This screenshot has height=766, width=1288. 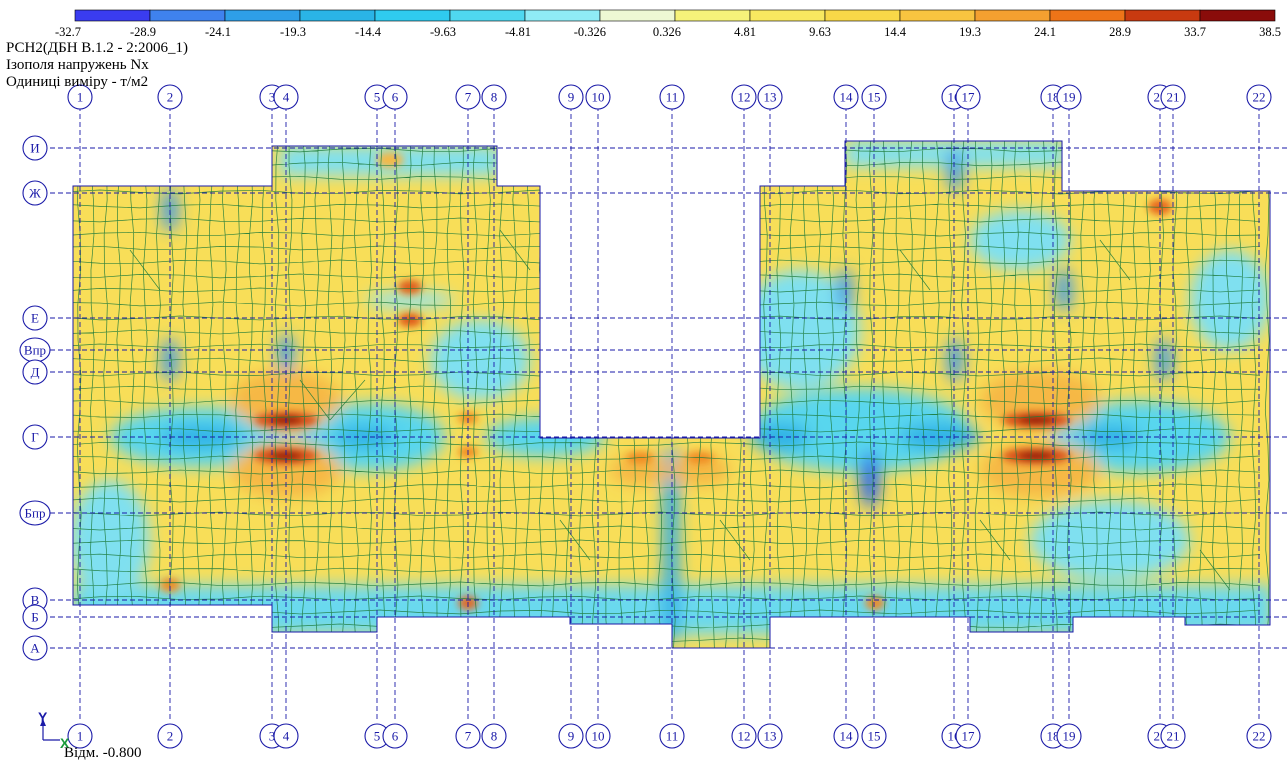 I want to click on legend-value: -9.63, so click(x=443, y=32).